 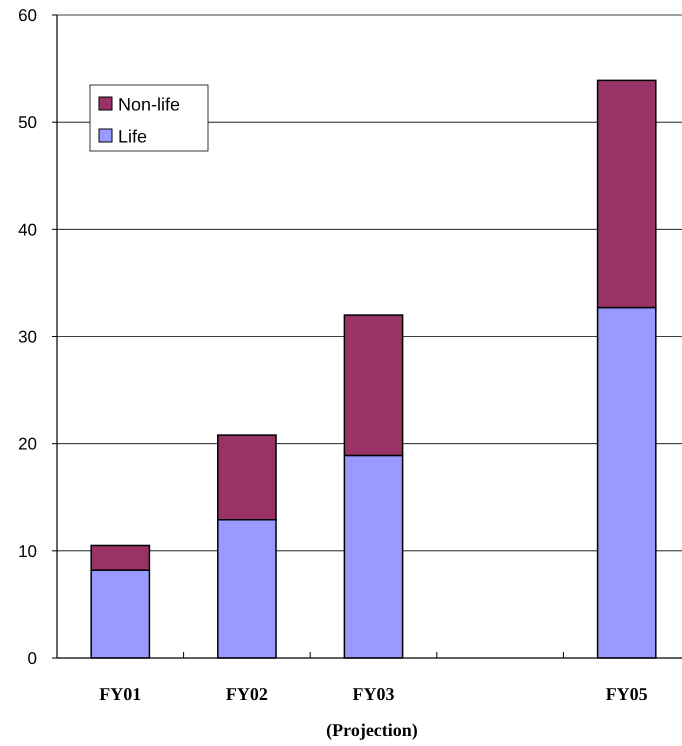 What do you see at coordinates (27, 230) in the screenshot?
I see `y-tick-label: 40` at bounding box center [27, 230].